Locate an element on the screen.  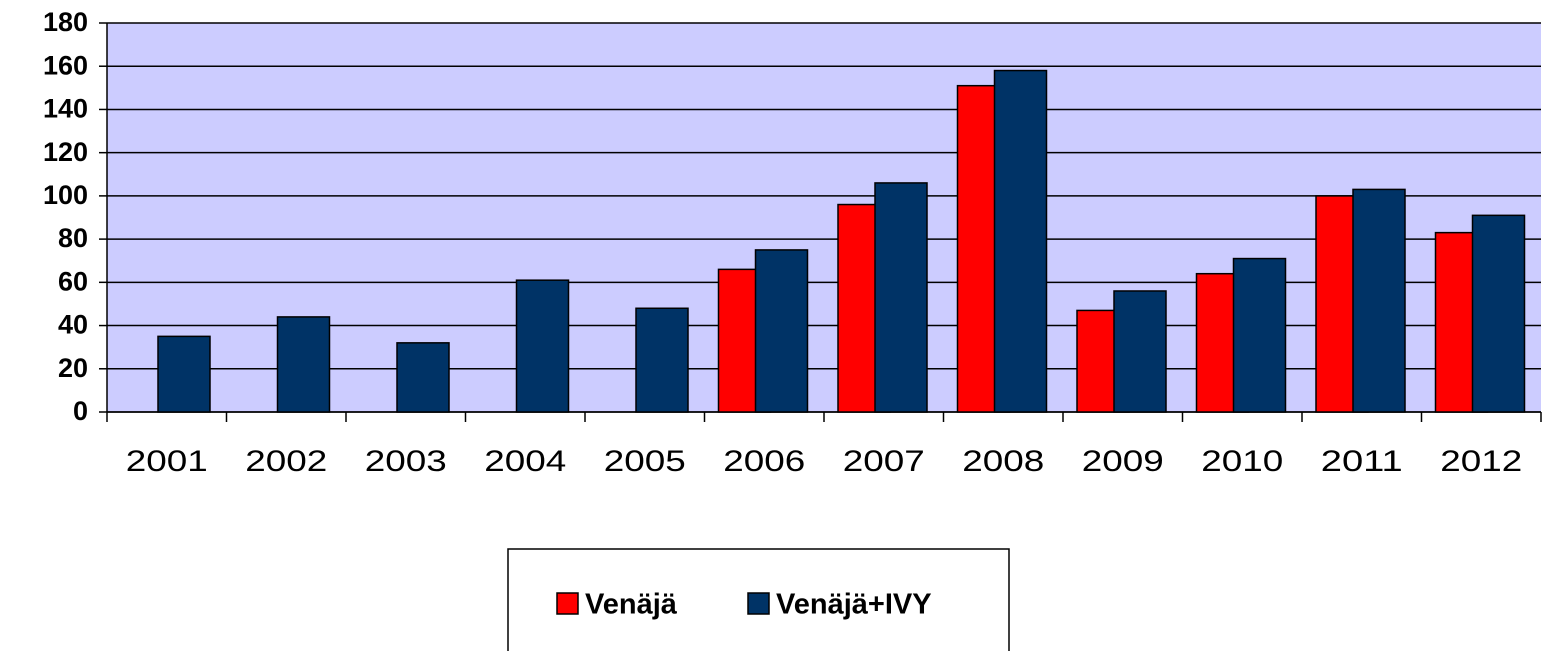
x-tick-label: 2002 is located at coordinates (286, 461).